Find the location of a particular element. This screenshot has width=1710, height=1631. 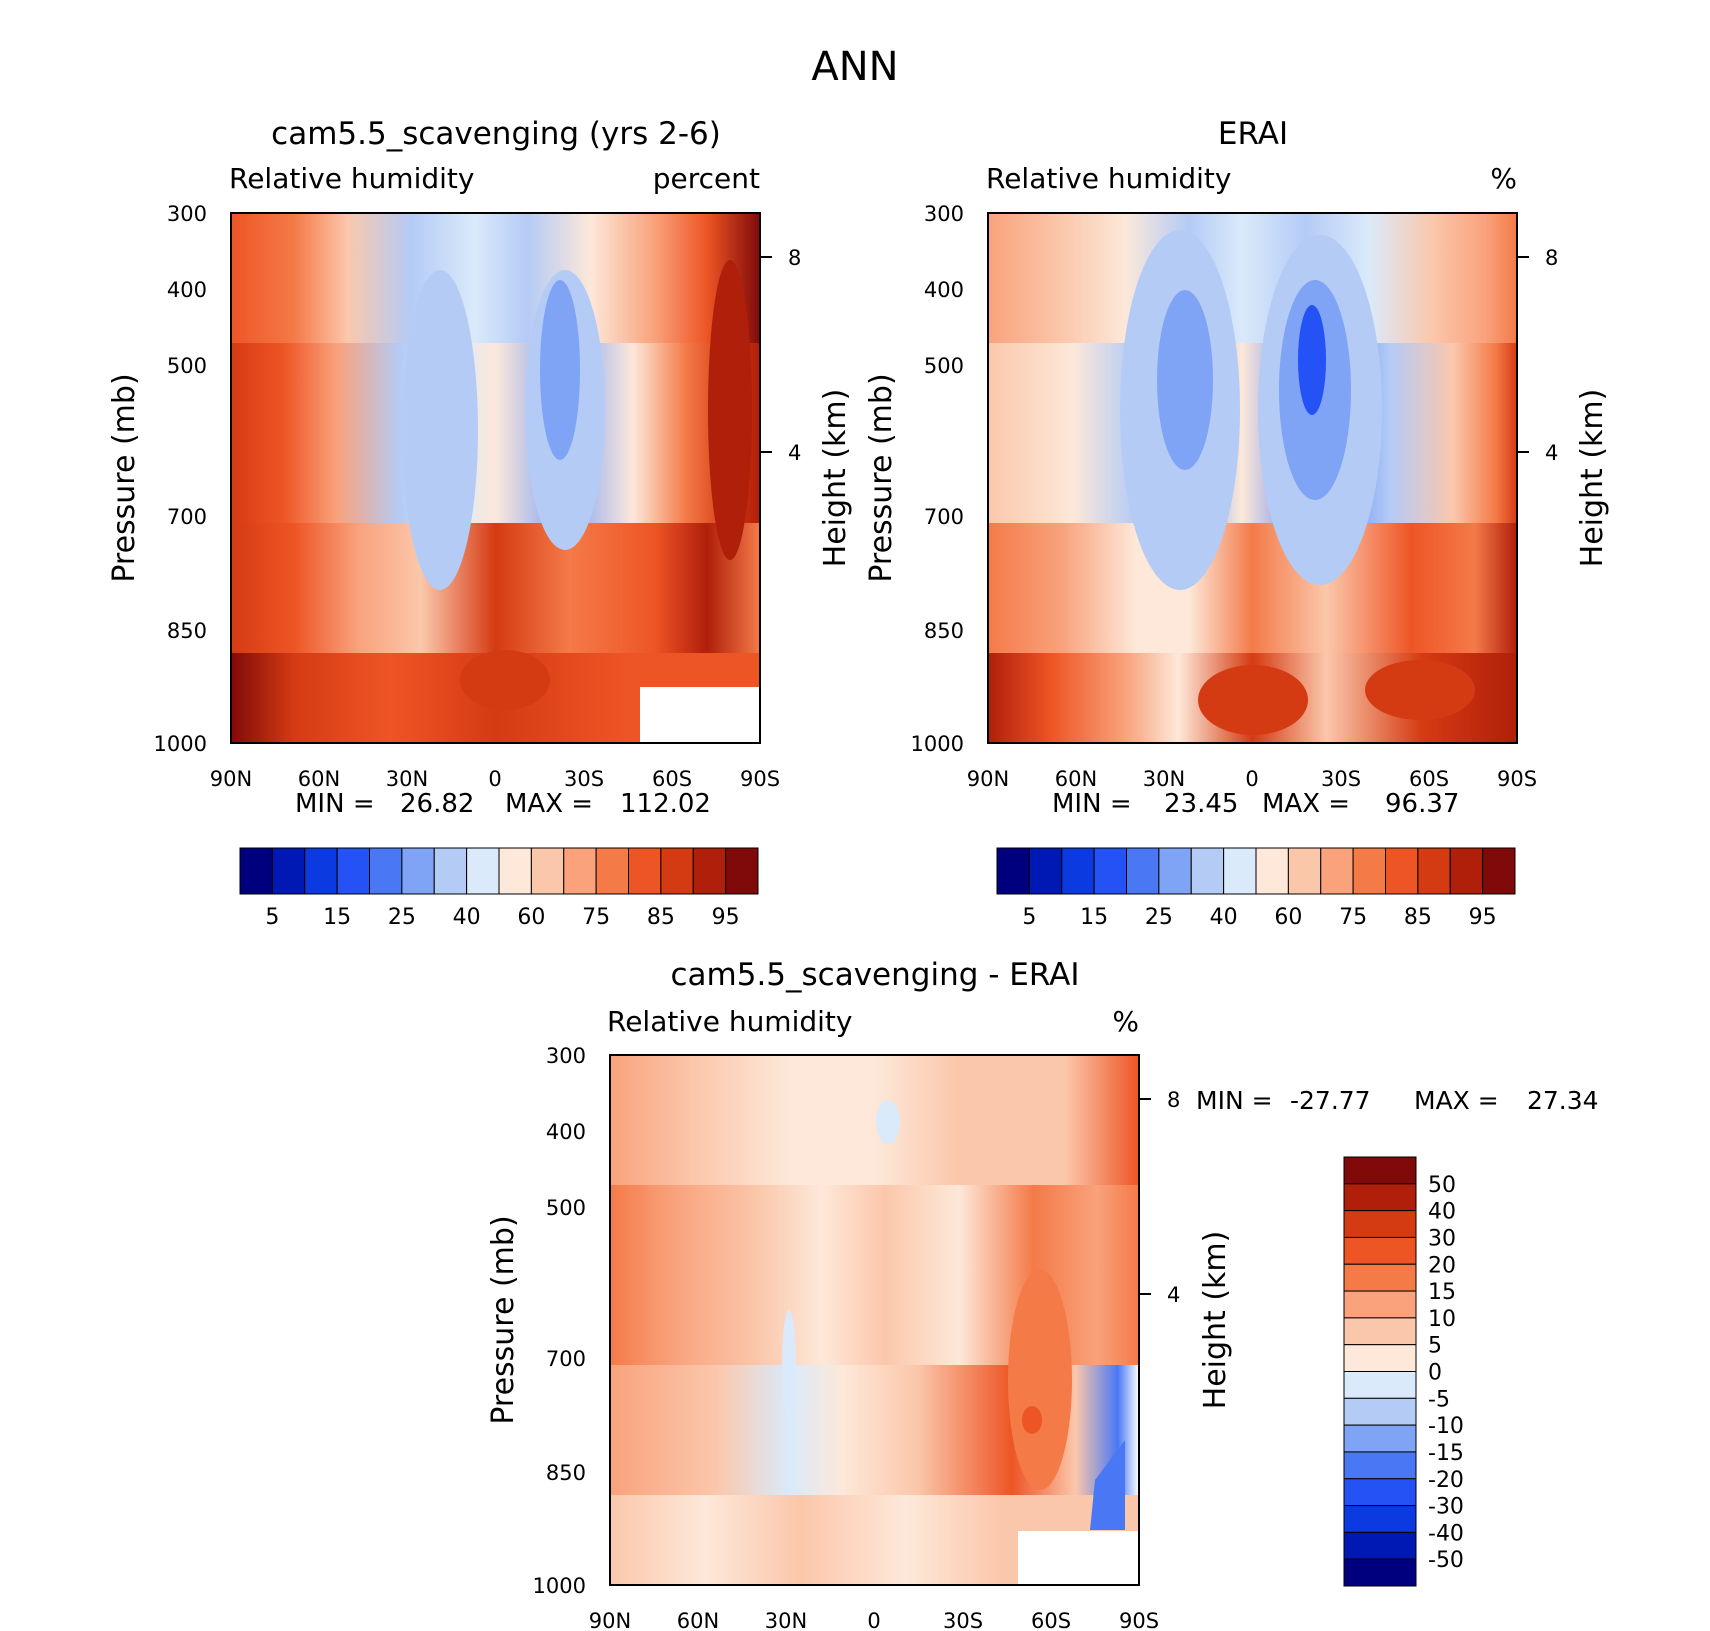

max-value: 96.37 is located at coordinates (1422, 804).